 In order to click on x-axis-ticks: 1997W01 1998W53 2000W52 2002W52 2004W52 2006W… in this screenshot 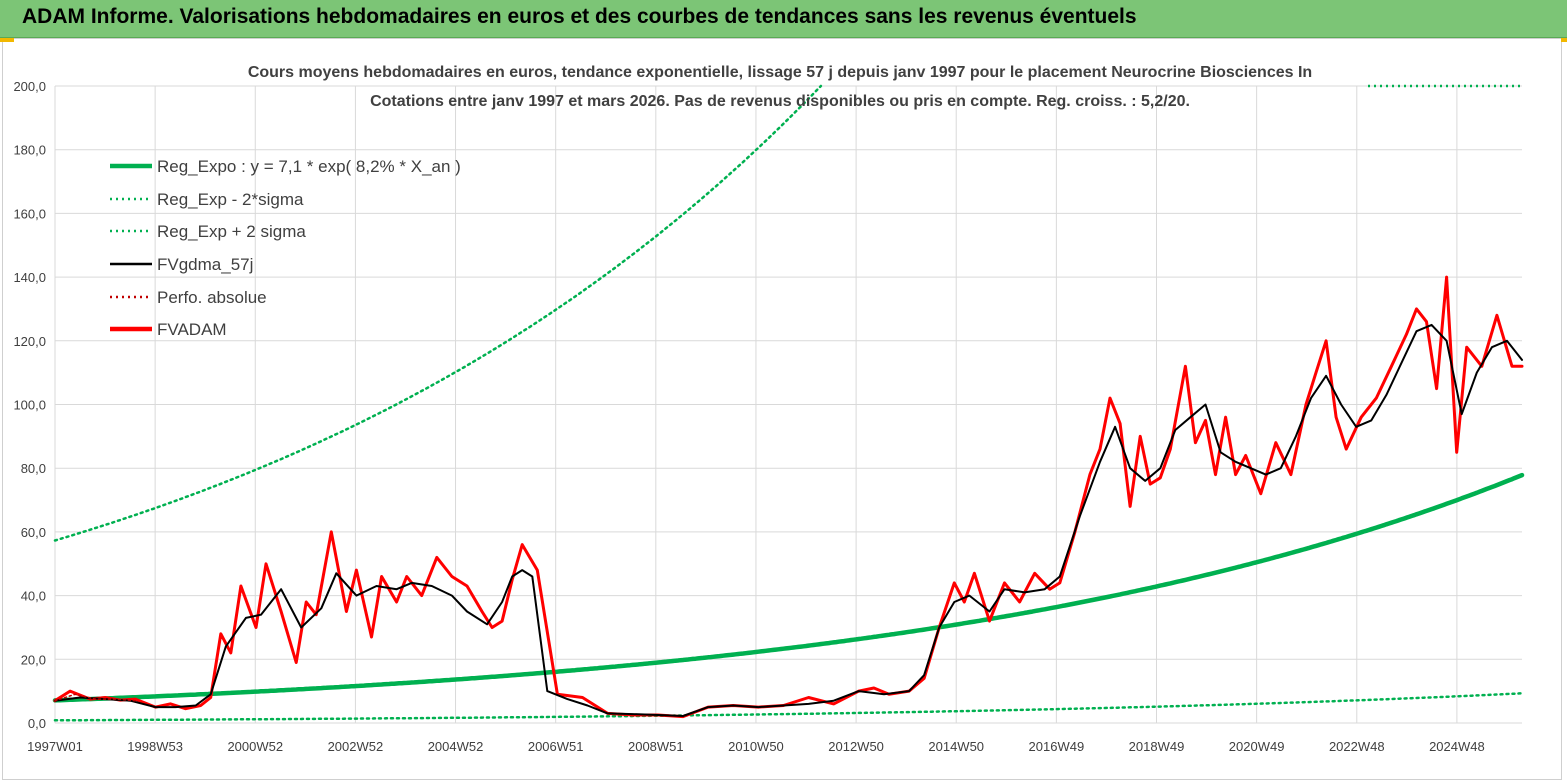, I will do `click(756, 746)`.